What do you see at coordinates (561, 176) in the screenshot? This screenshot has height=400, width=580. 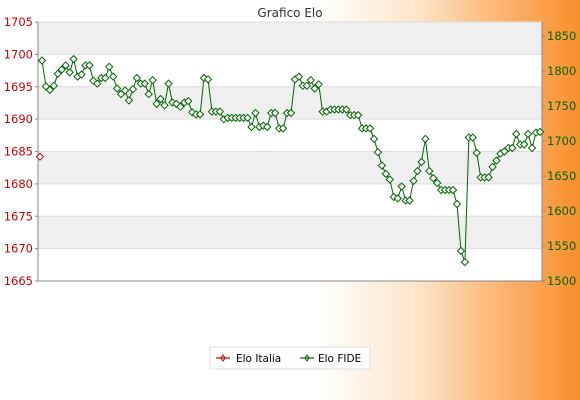 I see `y-right-tick-label: 1650` at bounding box center [561, 176].